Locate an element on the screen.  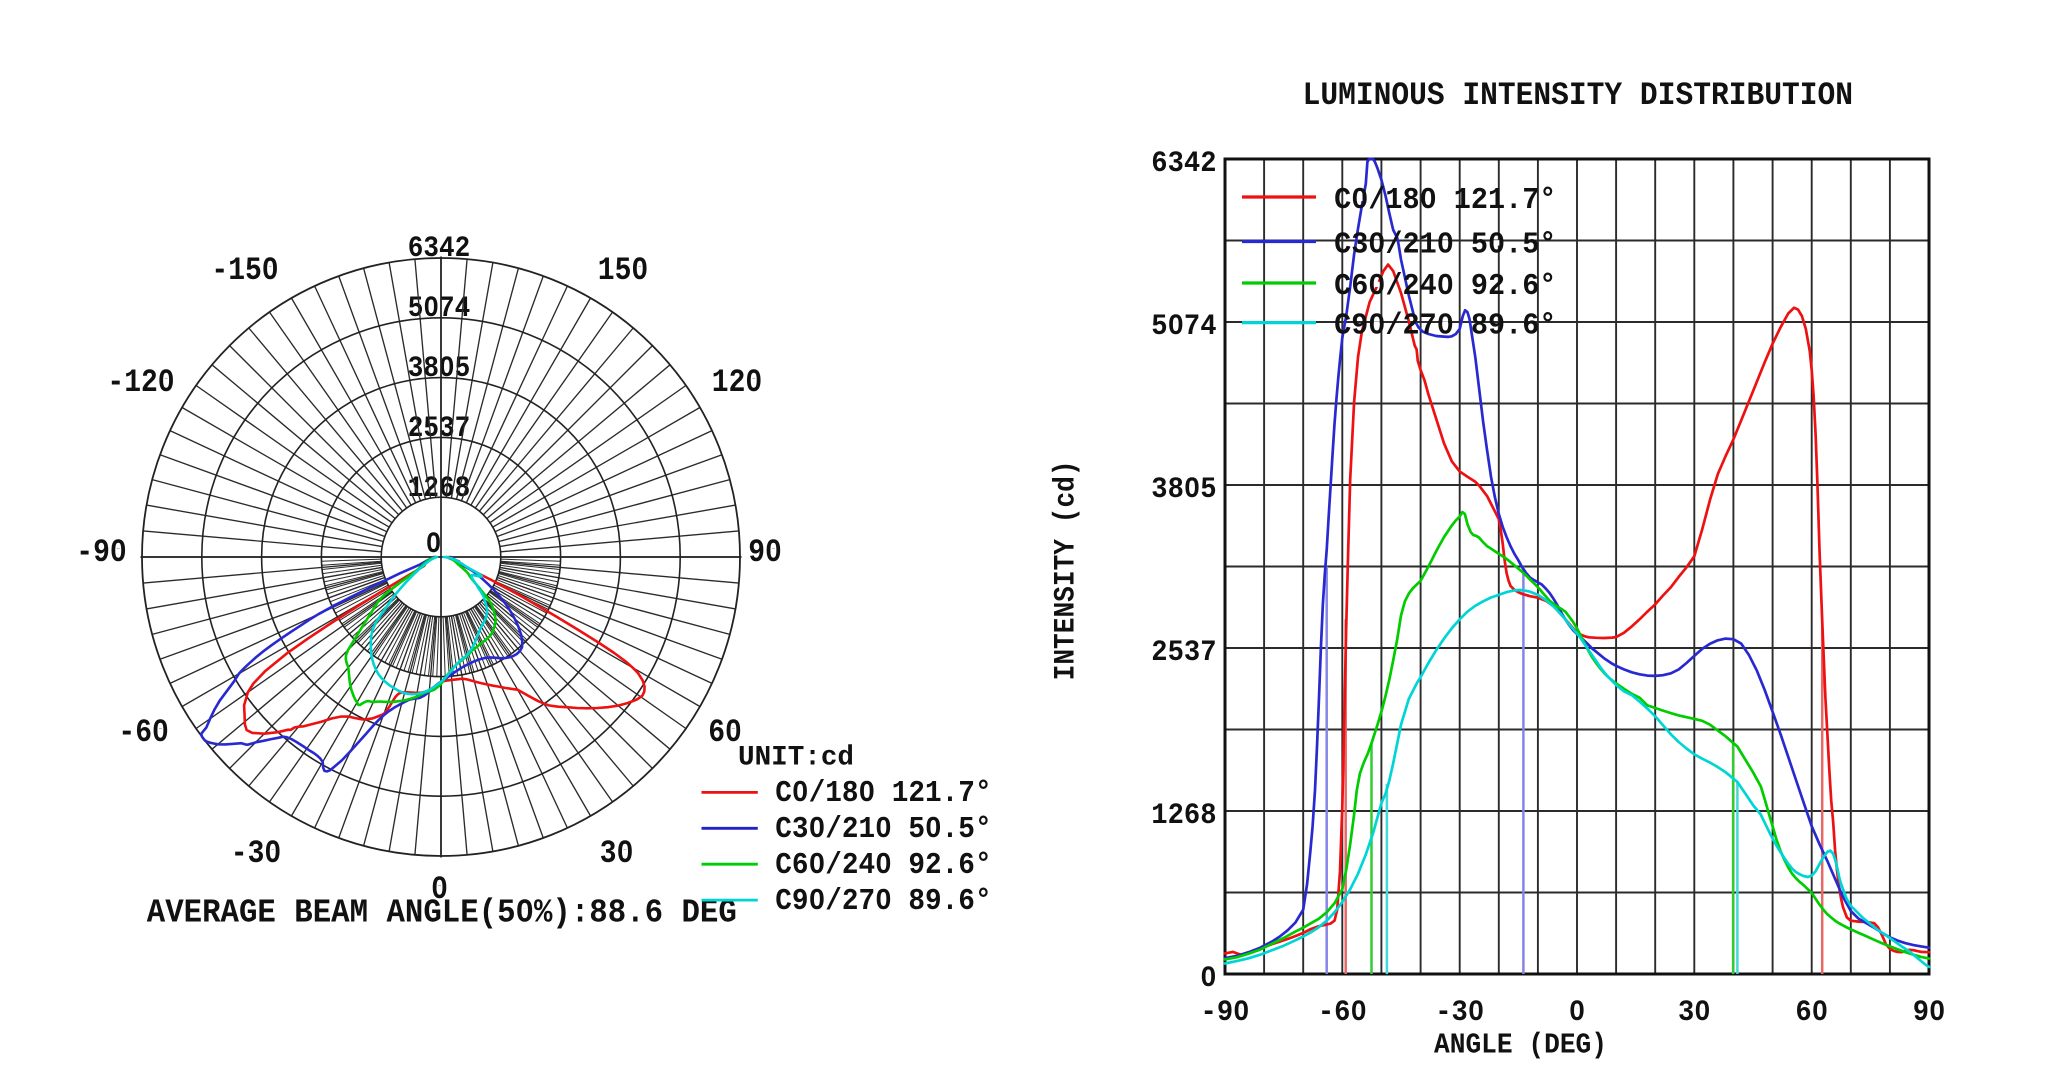
svg-text: 1268 is located at coordinates (1183, 815).